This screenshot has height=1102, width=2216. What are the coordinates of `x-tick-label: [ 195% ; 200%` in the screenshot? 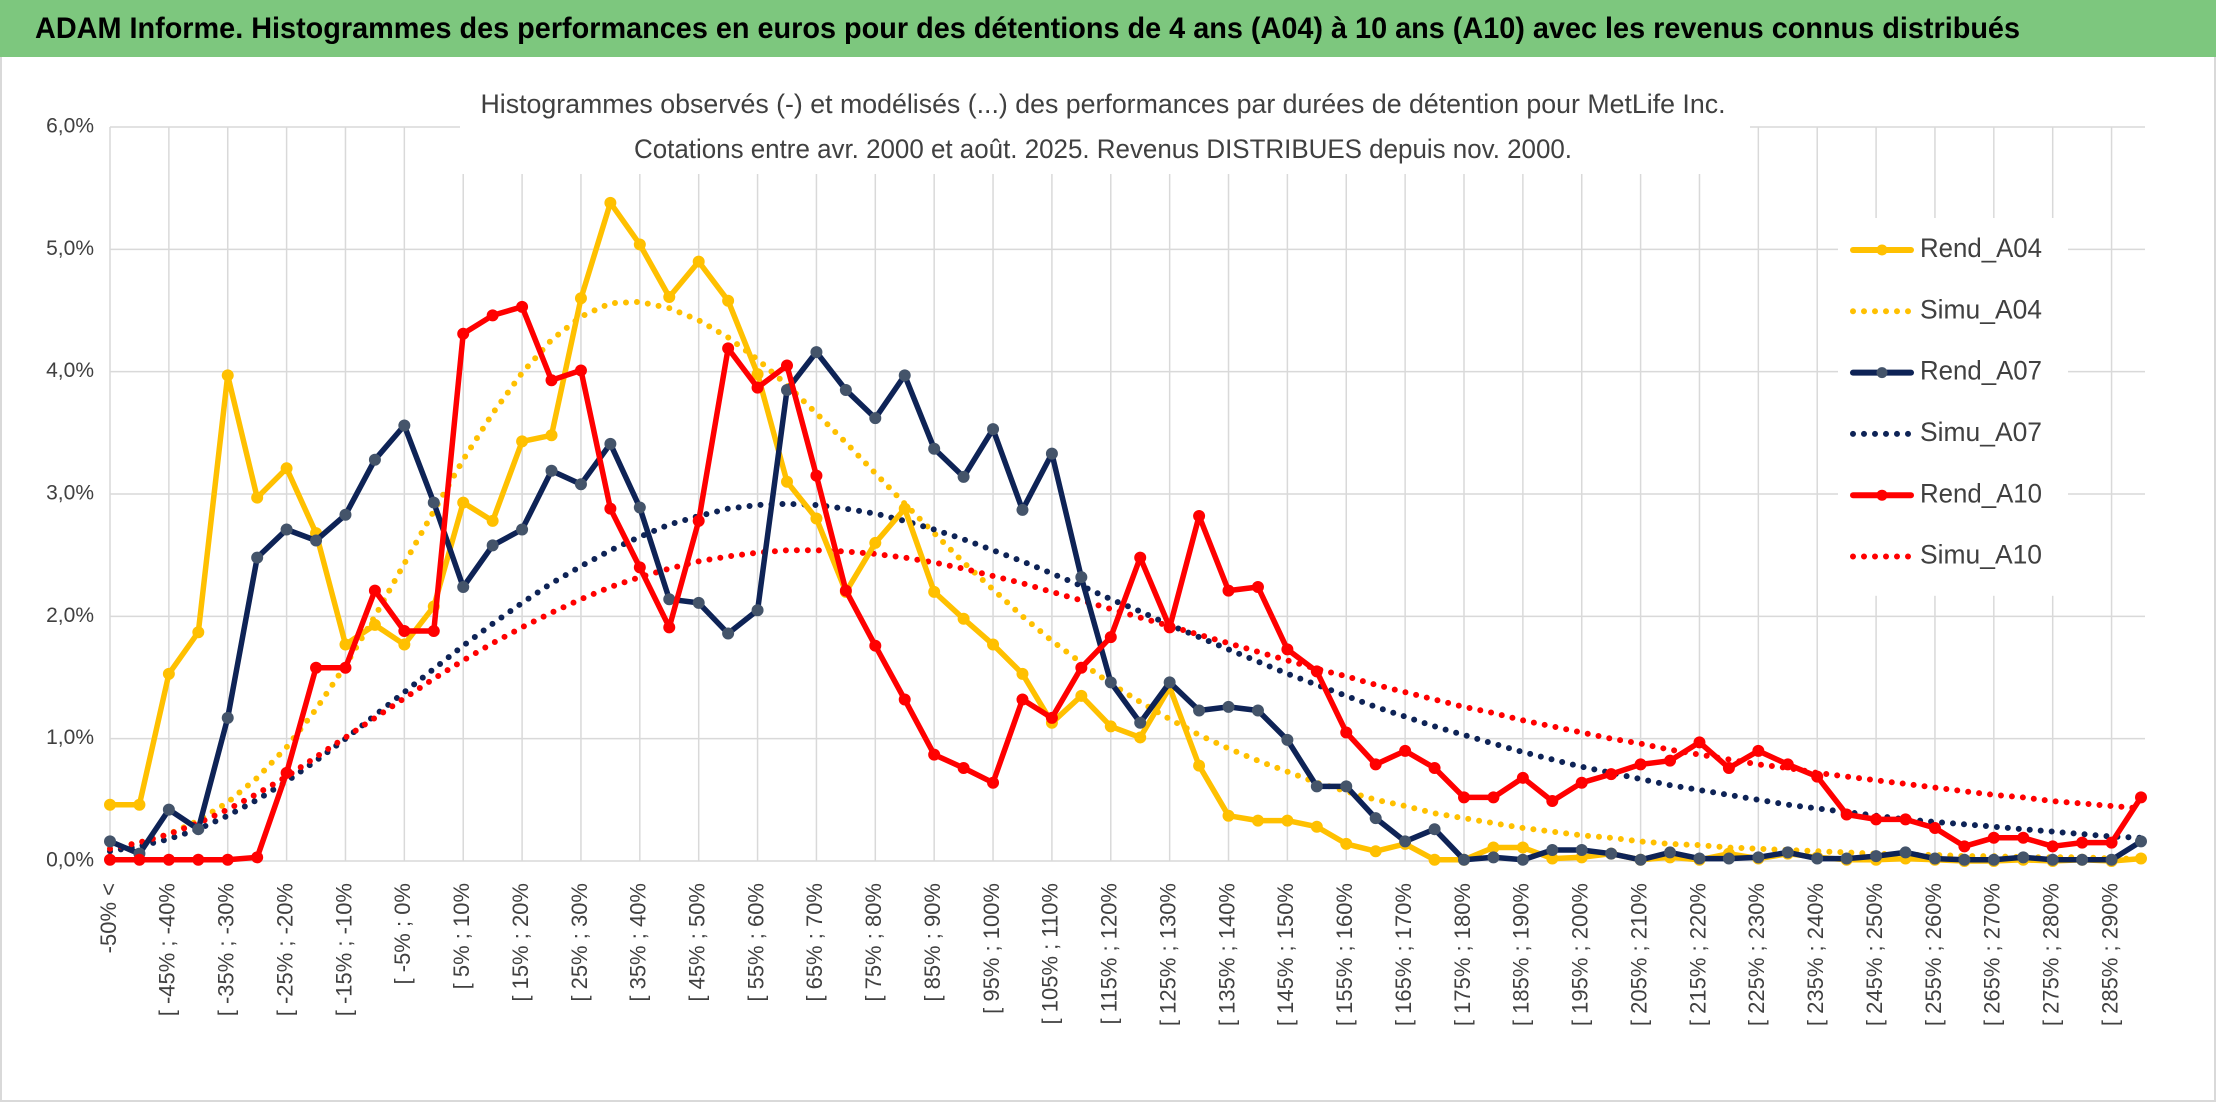 It's located at (1580, 954).